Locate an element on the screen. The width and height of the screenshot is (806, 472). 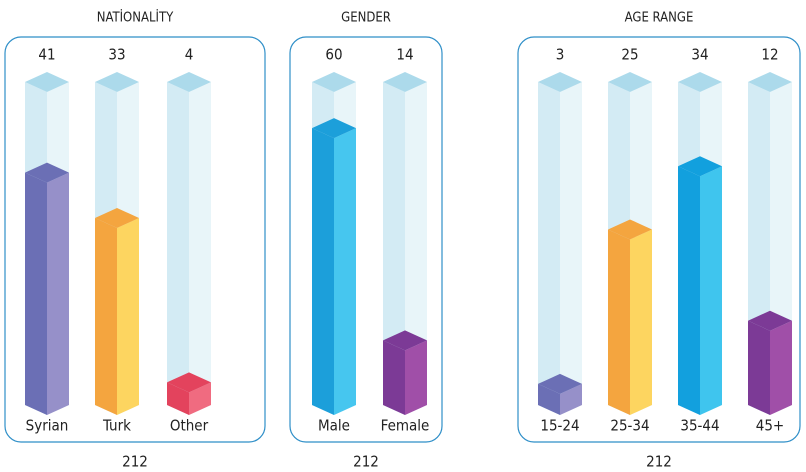
value-label: 41 is located at coordinates (46, 55).